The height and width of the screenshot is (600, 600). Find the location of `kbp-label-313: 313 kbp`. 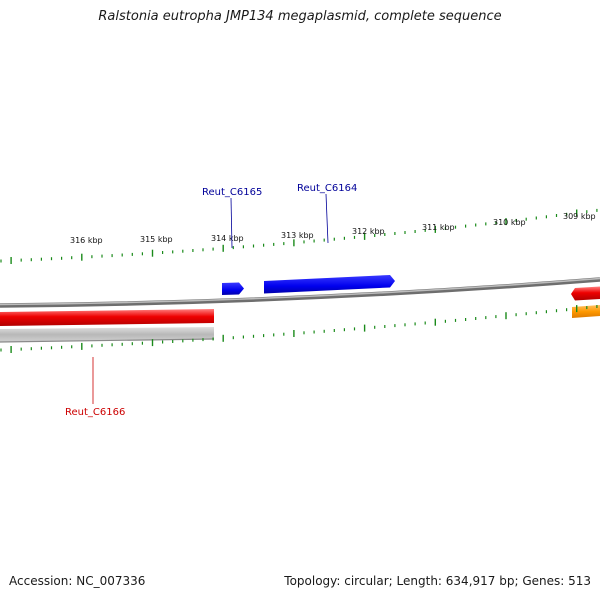

kbp-label-313: 313 kbp is located at coordinates (297, 235).